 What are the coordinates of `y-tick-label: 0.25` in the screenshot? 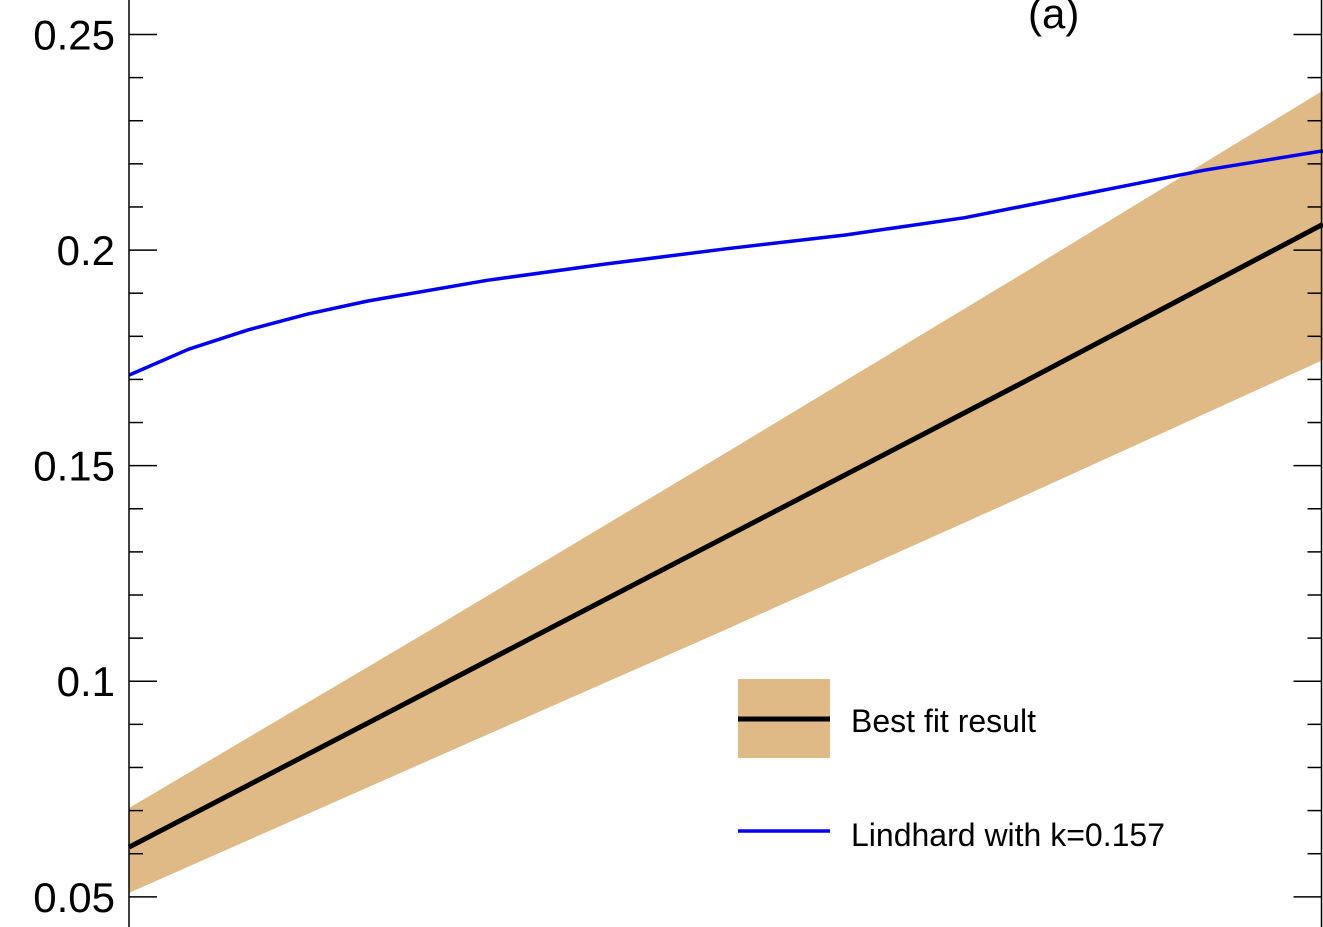 It's located at (74, 34).